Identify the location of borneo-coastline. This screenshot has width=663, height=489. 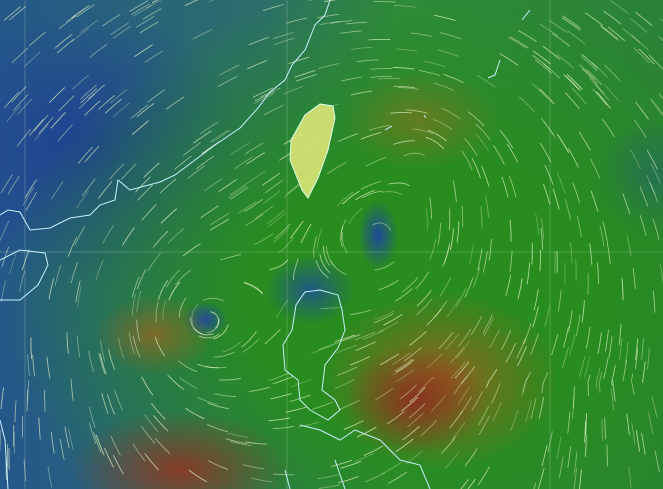
(4, 454).